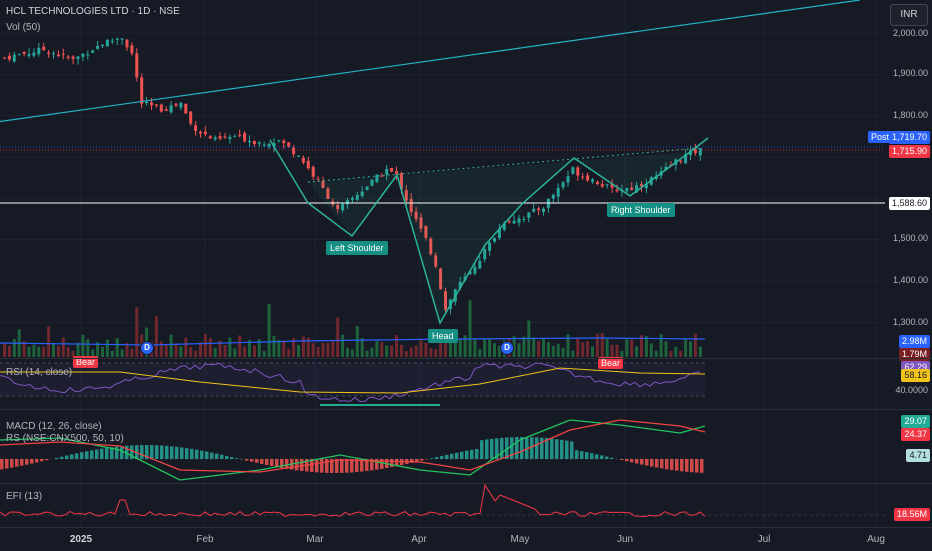  Describe the element at coordinates (910, 33) in the screenshot. I see `price-tick: 2,000.00` at that location.